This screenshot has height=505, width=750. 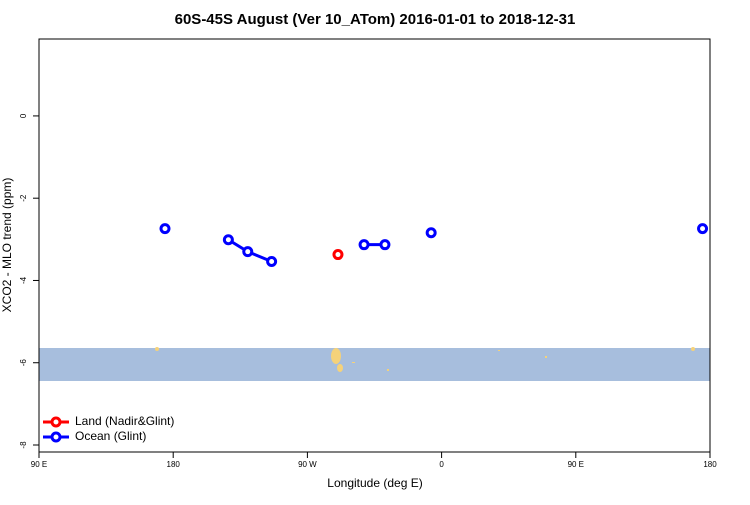 I want to click on y-tick-label: -2, so click(x=23, y=198).